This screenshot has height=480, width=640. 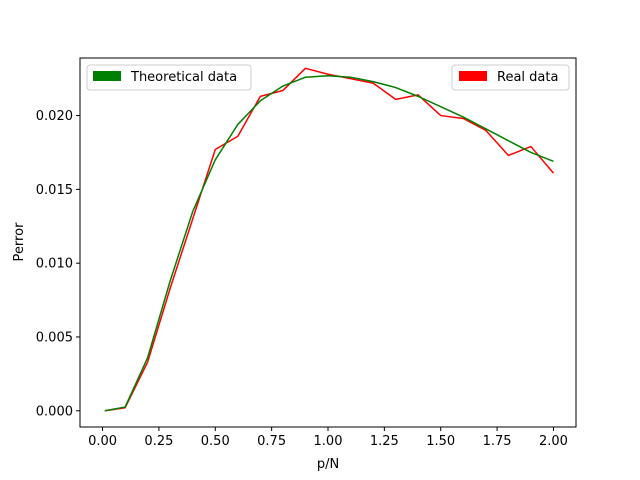 What do you see at coordinates (271, 441) in the screenshot?
I see `x-tick-label: 0.75` at bounding box center [271, 441].